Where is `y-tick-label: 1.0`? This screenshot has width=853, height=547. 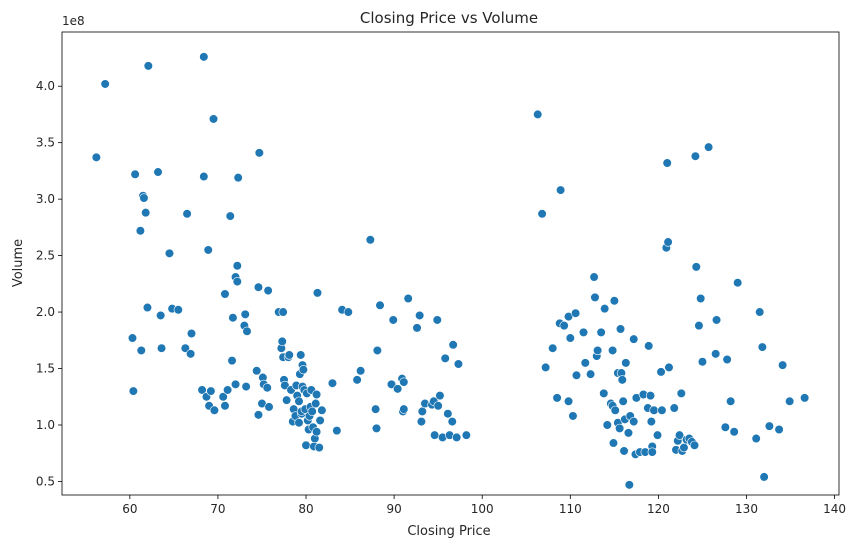 y-tick-label: 1.0 is located at coordinates (45, 425).